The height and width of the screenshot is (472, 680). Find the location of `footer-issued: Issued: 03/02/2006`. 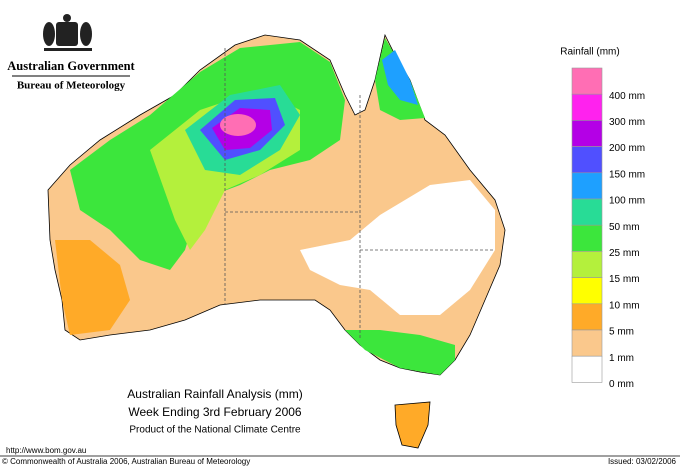

footer-issued: Issued: 03/02/2006 is located at coordinates (642, 461).